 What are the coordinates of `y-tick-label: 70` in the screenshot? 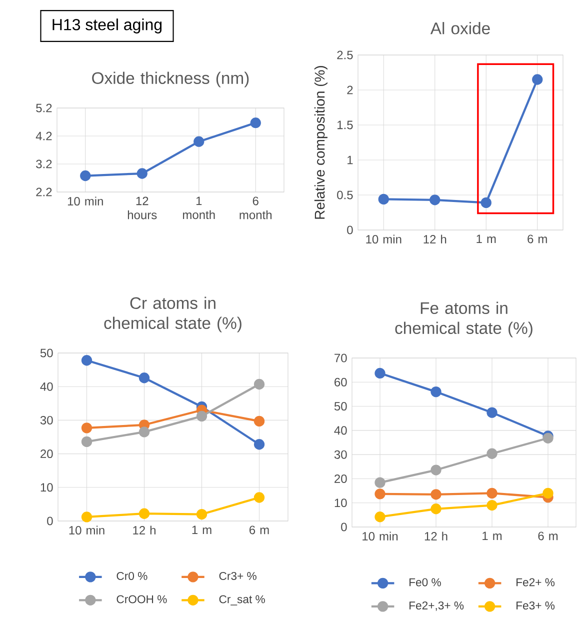 It's located at (340, 358).